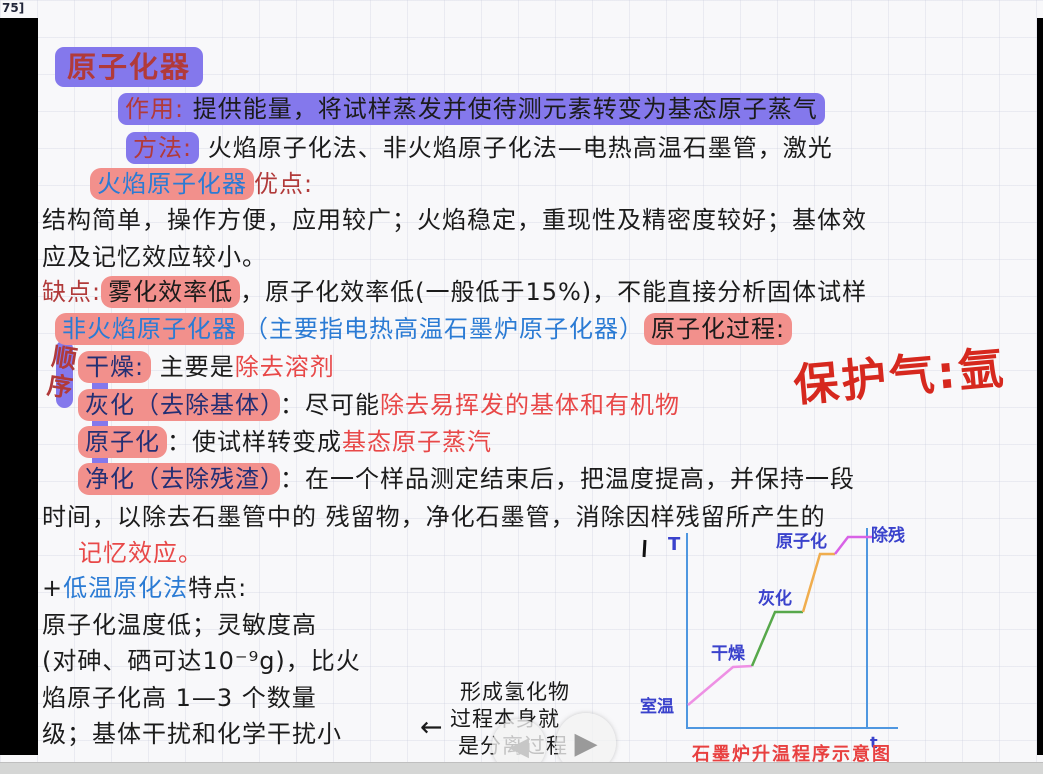 This screenshot has height=774, width=1043. Describe the element at coordinates (567, 479) in the screenshot. I see `text-segment: ：在一个样品测定结束后，把温度提高，并保持一段` at that location.